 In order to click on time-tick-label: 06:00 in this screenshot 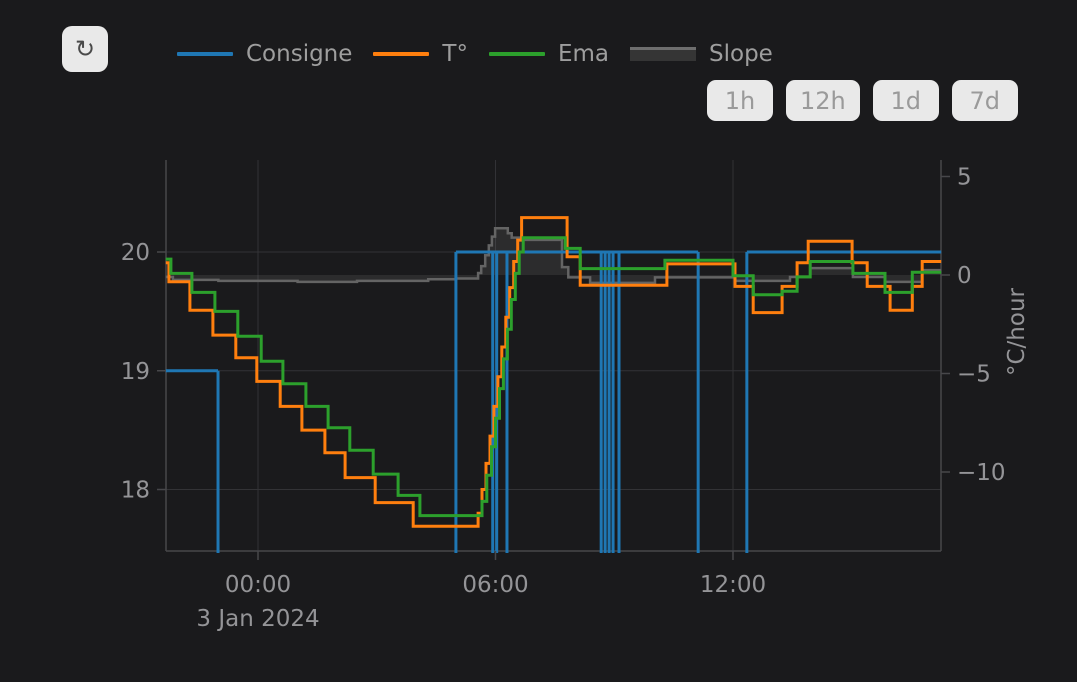, I will do `click(495, 585)`.